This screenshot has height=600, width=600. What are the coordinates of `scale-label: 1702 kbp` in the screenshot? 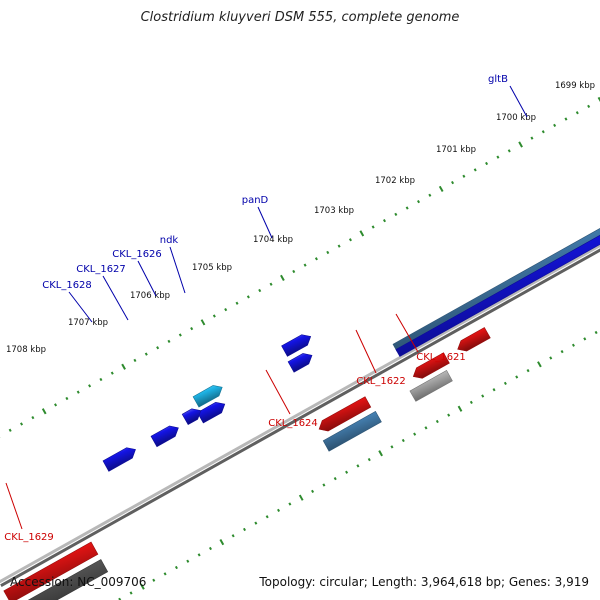 It's located at (395, 181).